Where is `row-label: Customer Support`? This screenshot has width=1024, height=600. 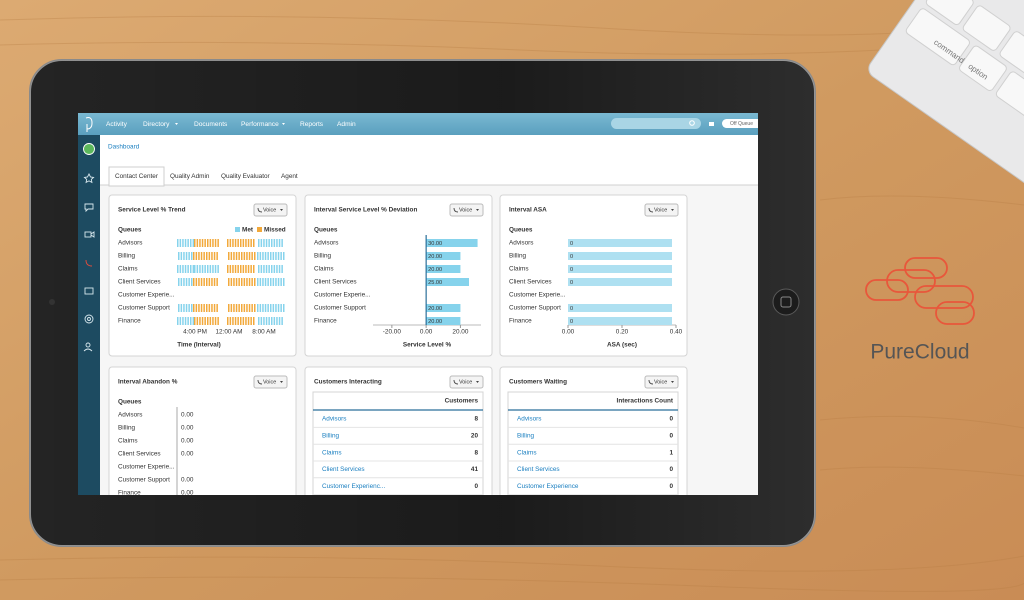 row-label: Customer Support is located at coordinates (144, 480).